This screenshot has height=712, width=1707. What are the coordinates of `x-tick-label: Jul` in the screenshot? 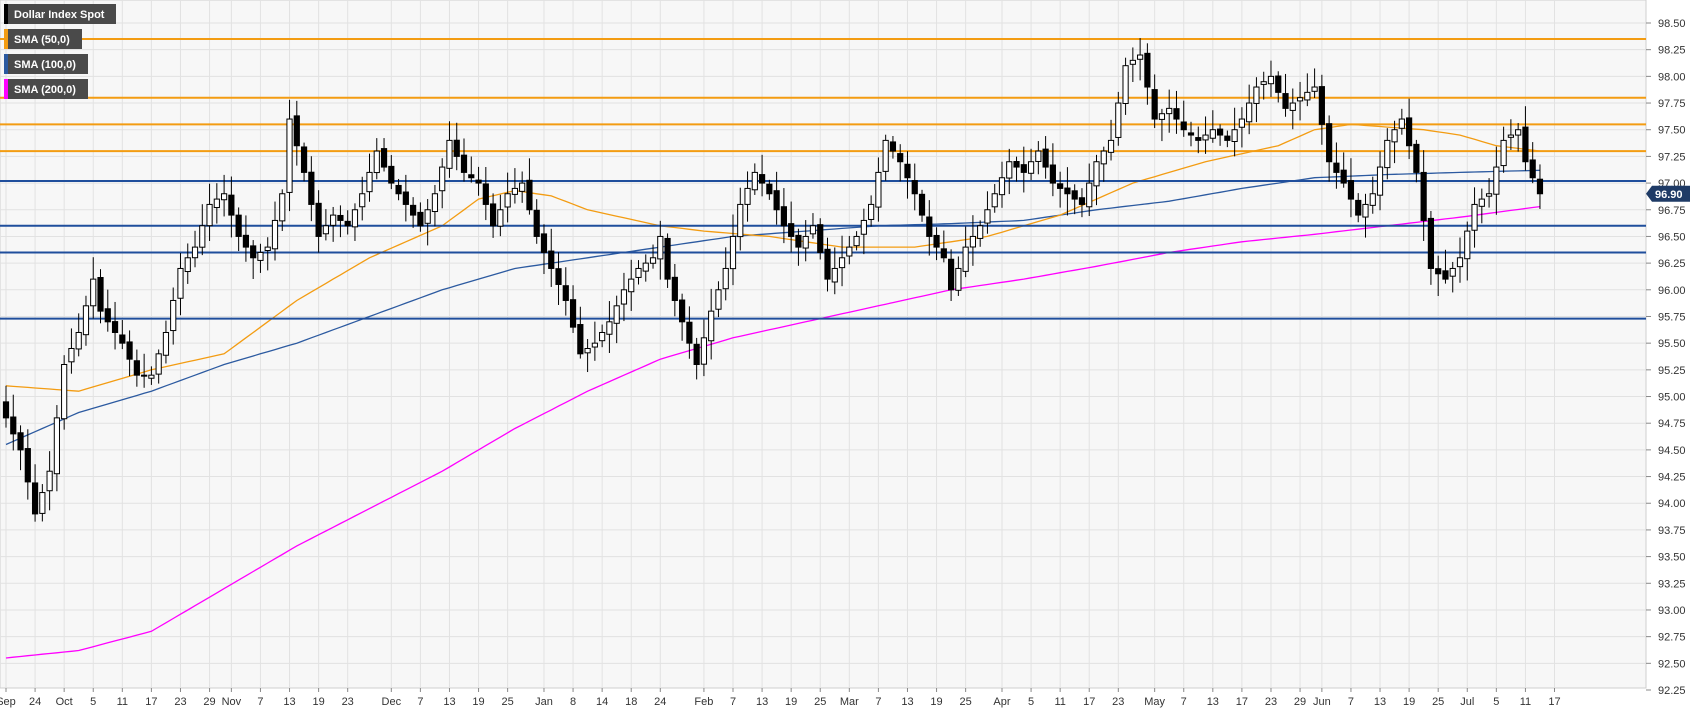 It's located at (1467, 702).